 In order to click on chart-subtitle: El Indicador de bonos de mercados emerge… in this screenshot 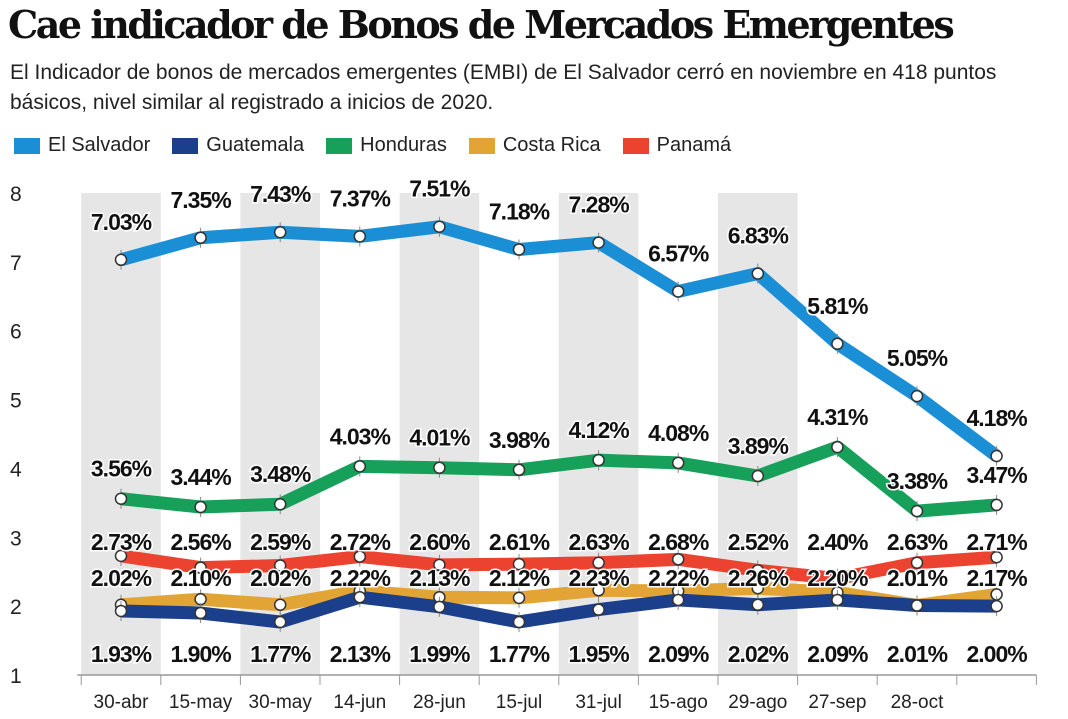, I will do `click(503, 87)`.